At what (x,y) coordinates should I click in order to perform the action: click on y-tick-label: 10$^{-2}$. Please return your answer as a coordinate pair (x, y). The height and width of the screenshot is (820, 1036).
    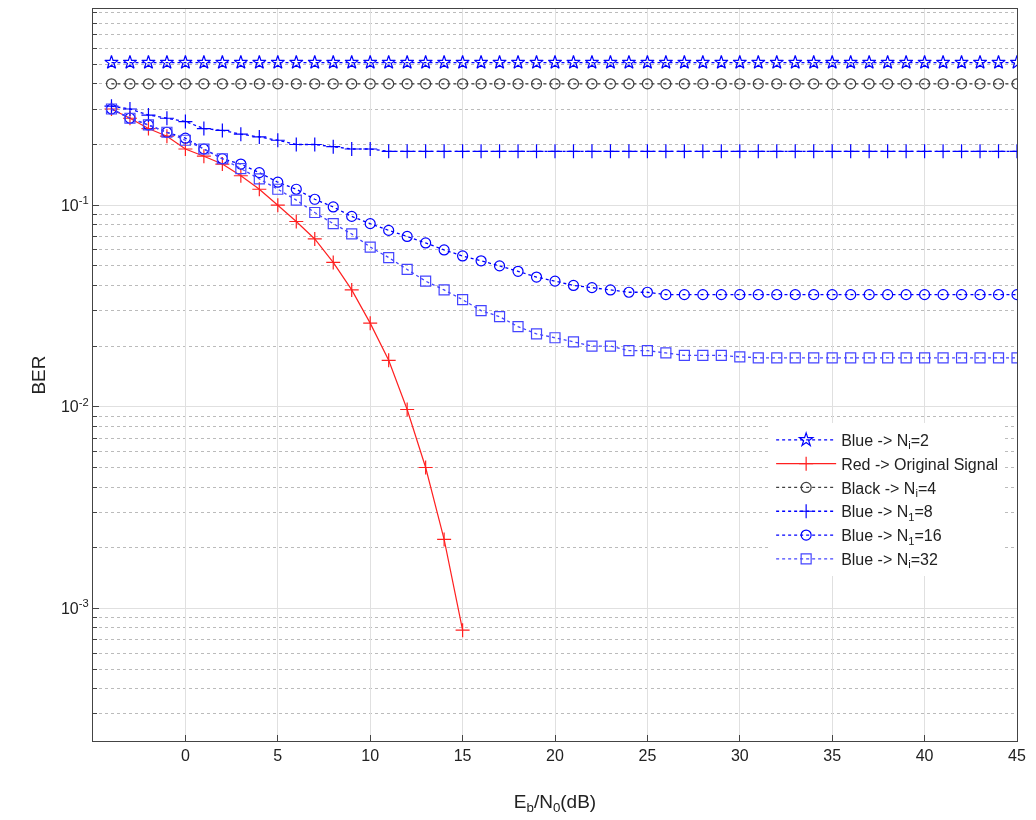
    Looking at the image, I should click on (74, 405).